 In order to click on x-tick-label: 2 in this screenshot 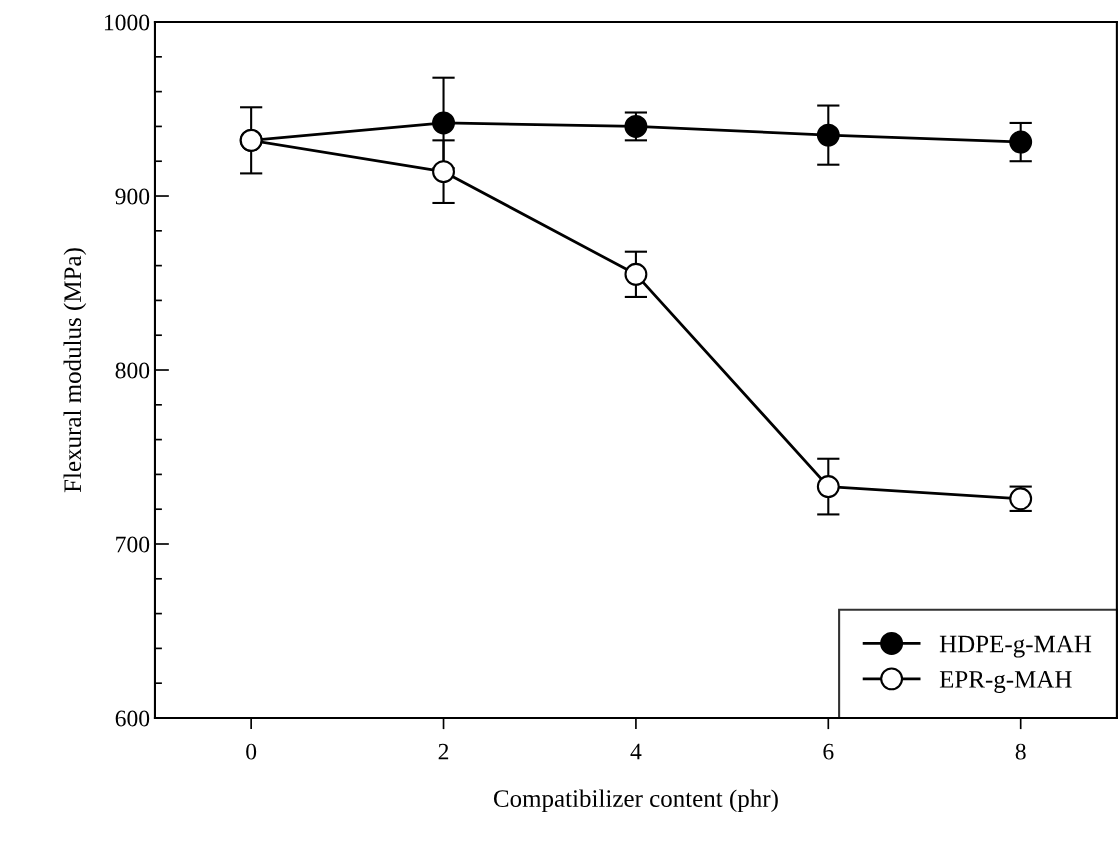, I will do `click(443, 751)`.